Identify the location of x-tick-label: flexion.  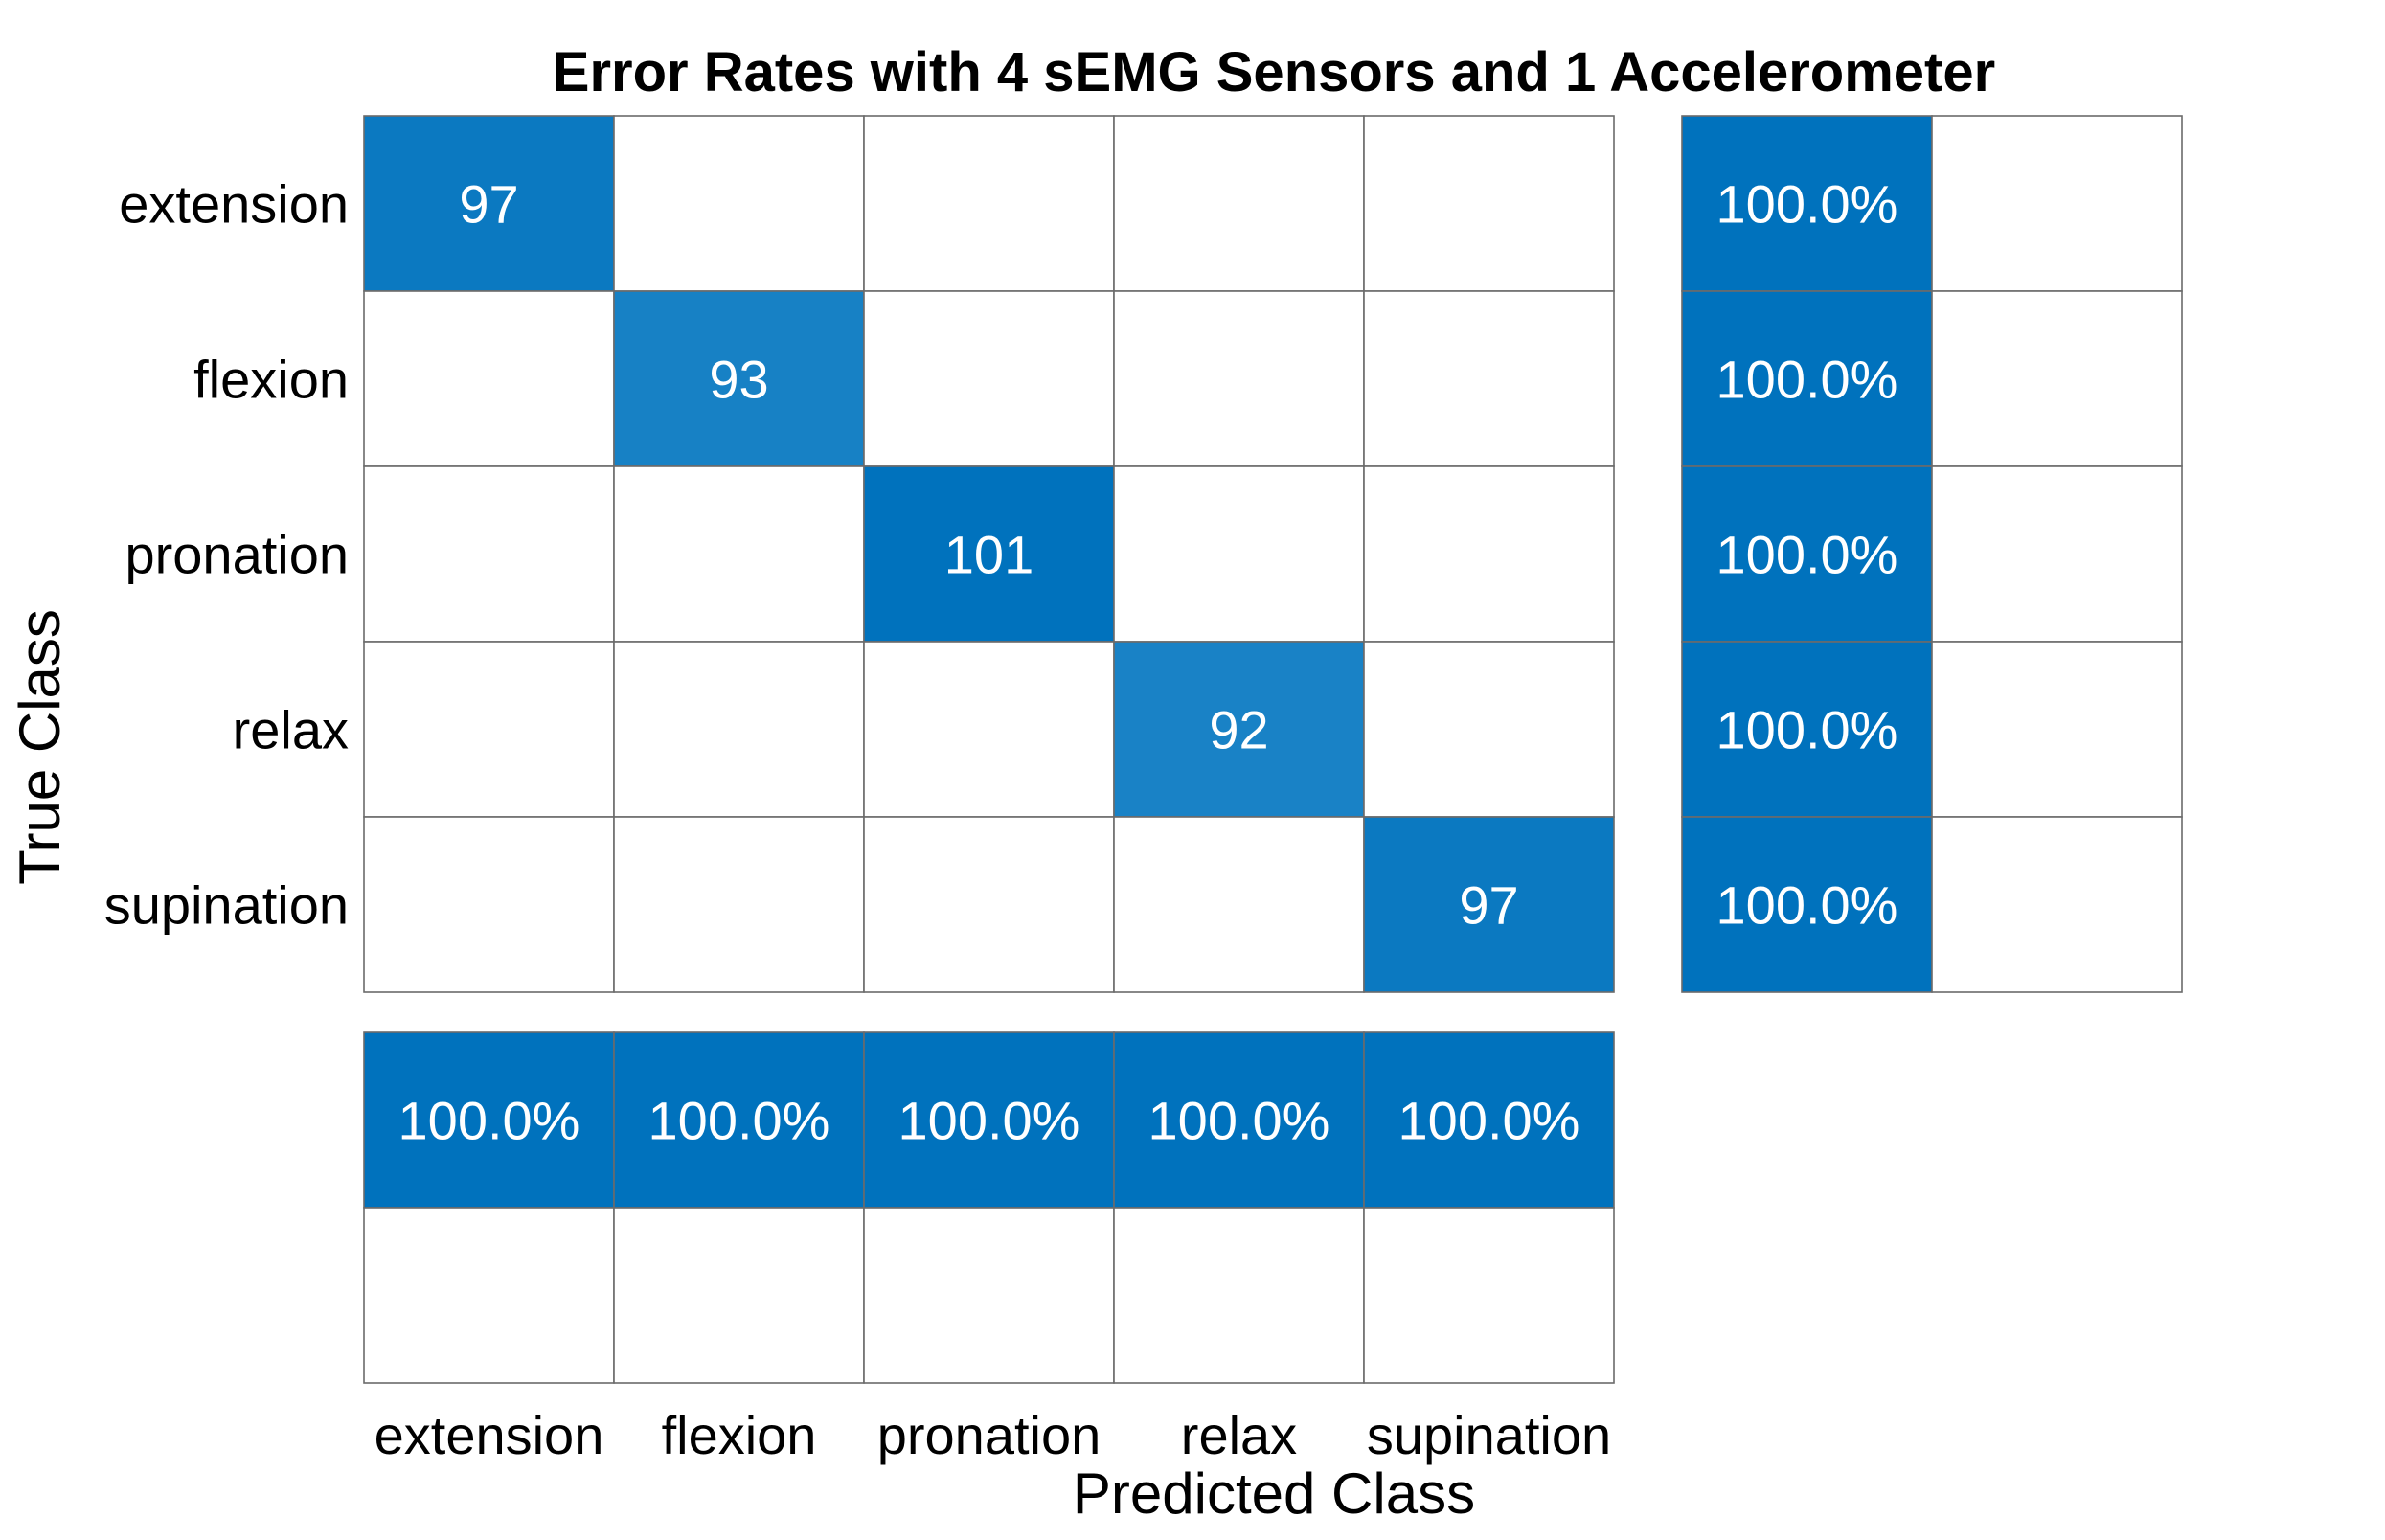
(739, 1435).